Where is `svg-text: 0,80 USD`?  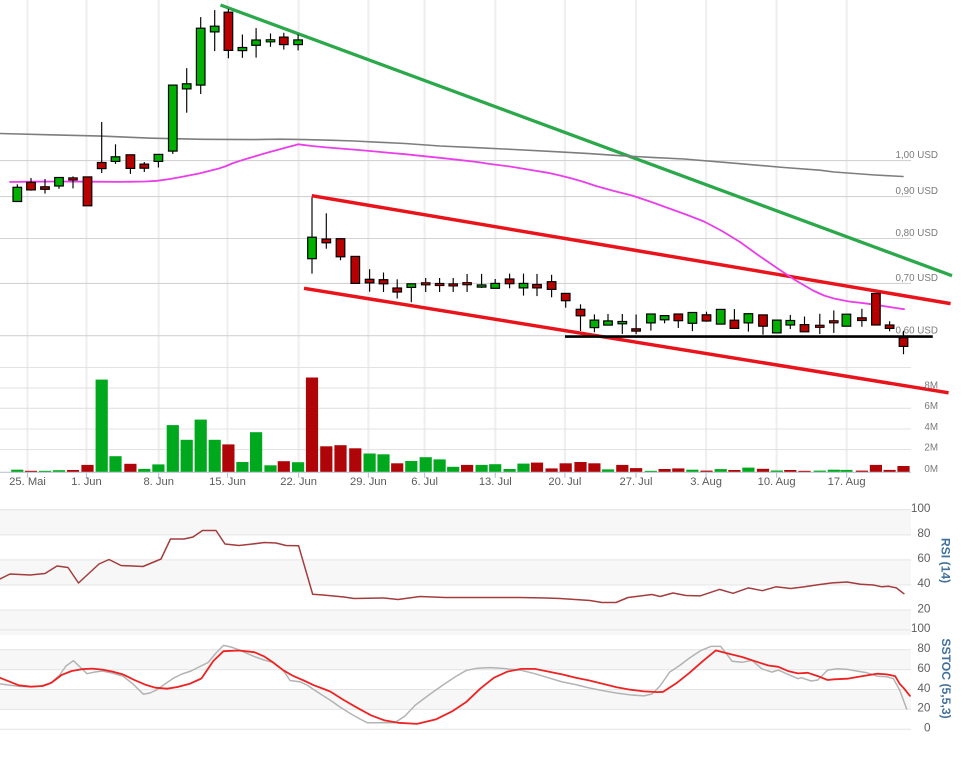
svg-text: 0,80 USD is located at coordinates (917, 233).